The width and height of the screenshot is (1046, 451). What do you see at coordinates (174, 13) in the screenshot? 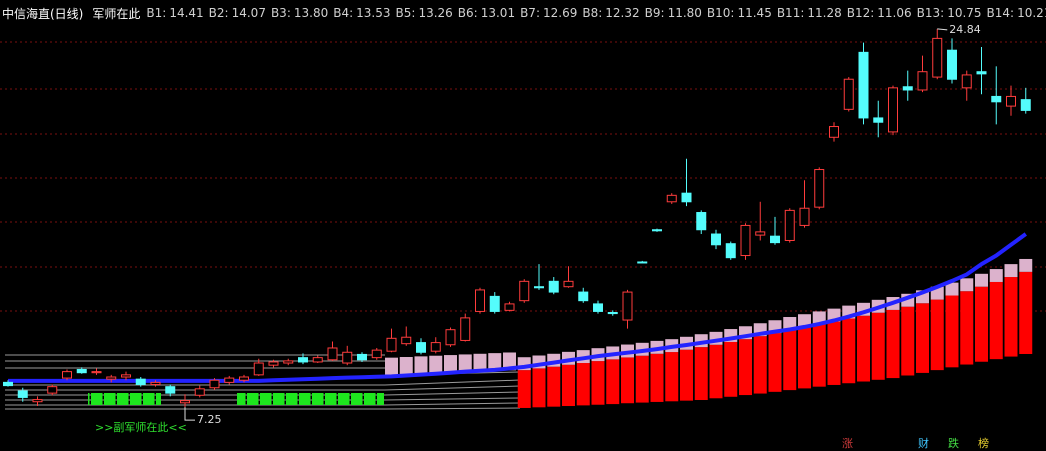
I see `level: B1: 14.41` at bounding box center [174, 13].